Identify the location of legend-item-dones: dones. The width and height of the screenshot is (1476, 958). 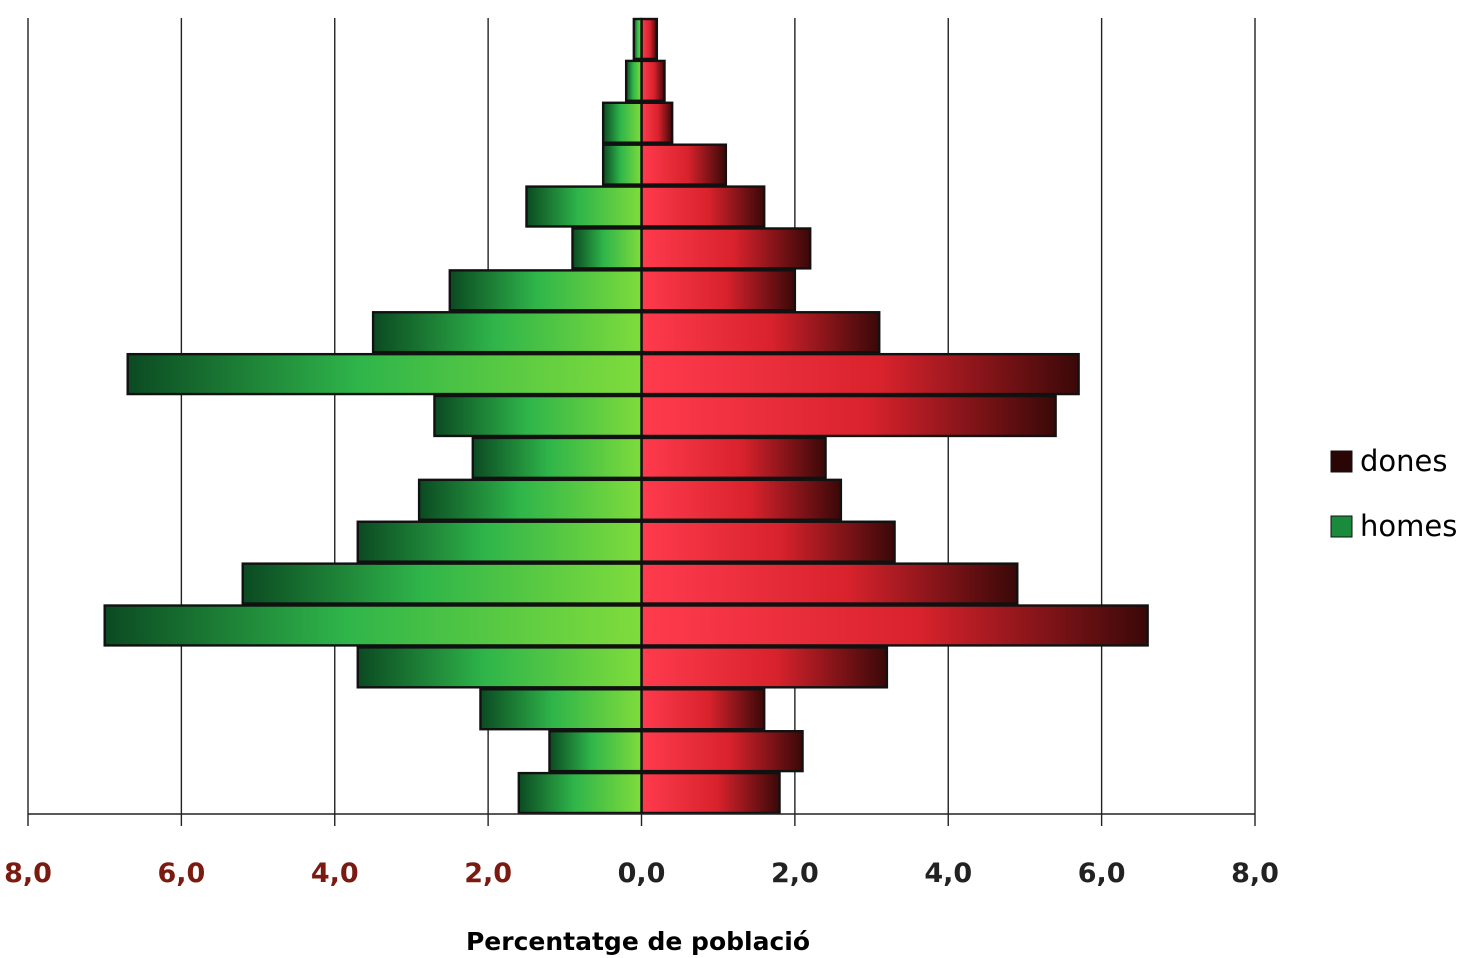
(1388, 461).